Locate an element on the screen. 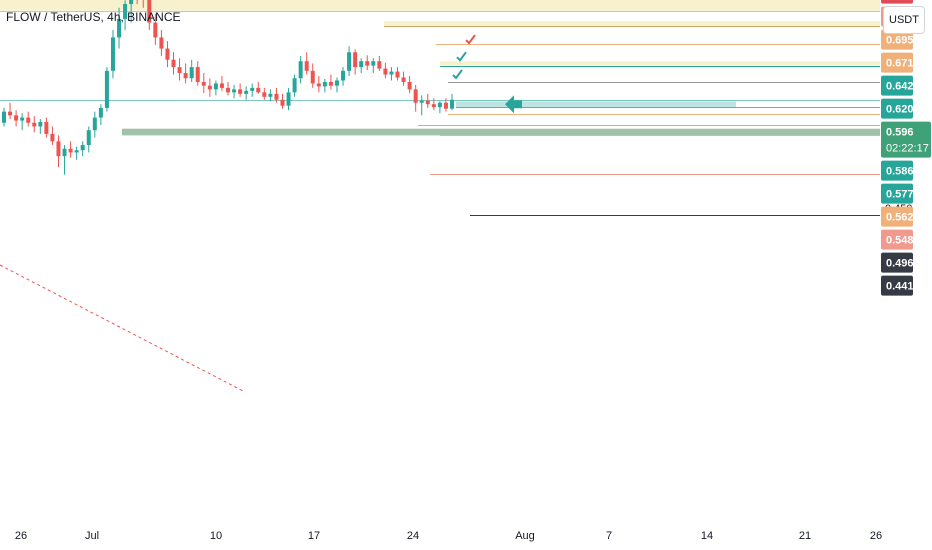 The width and height of the screenshot is (932, 550). price-label-text: 0.596 is located at coordinates (900, 133).